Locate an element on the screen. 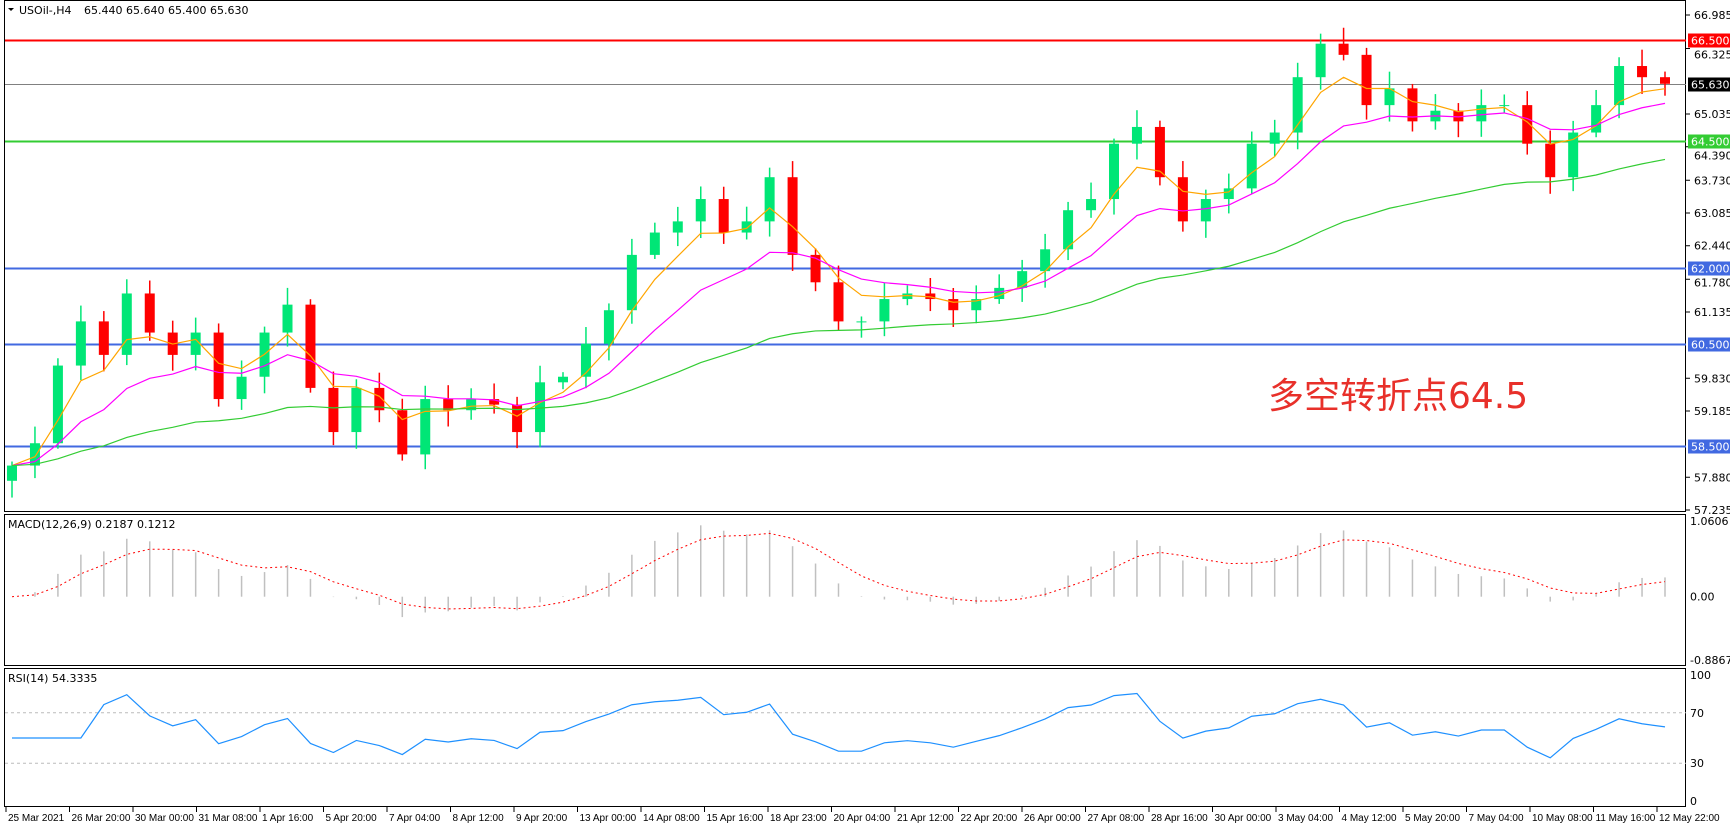 This screenshot has height=832, width=1730. rsi-label: RSI(14) 54.3335 is located at coordinates (52, 678).